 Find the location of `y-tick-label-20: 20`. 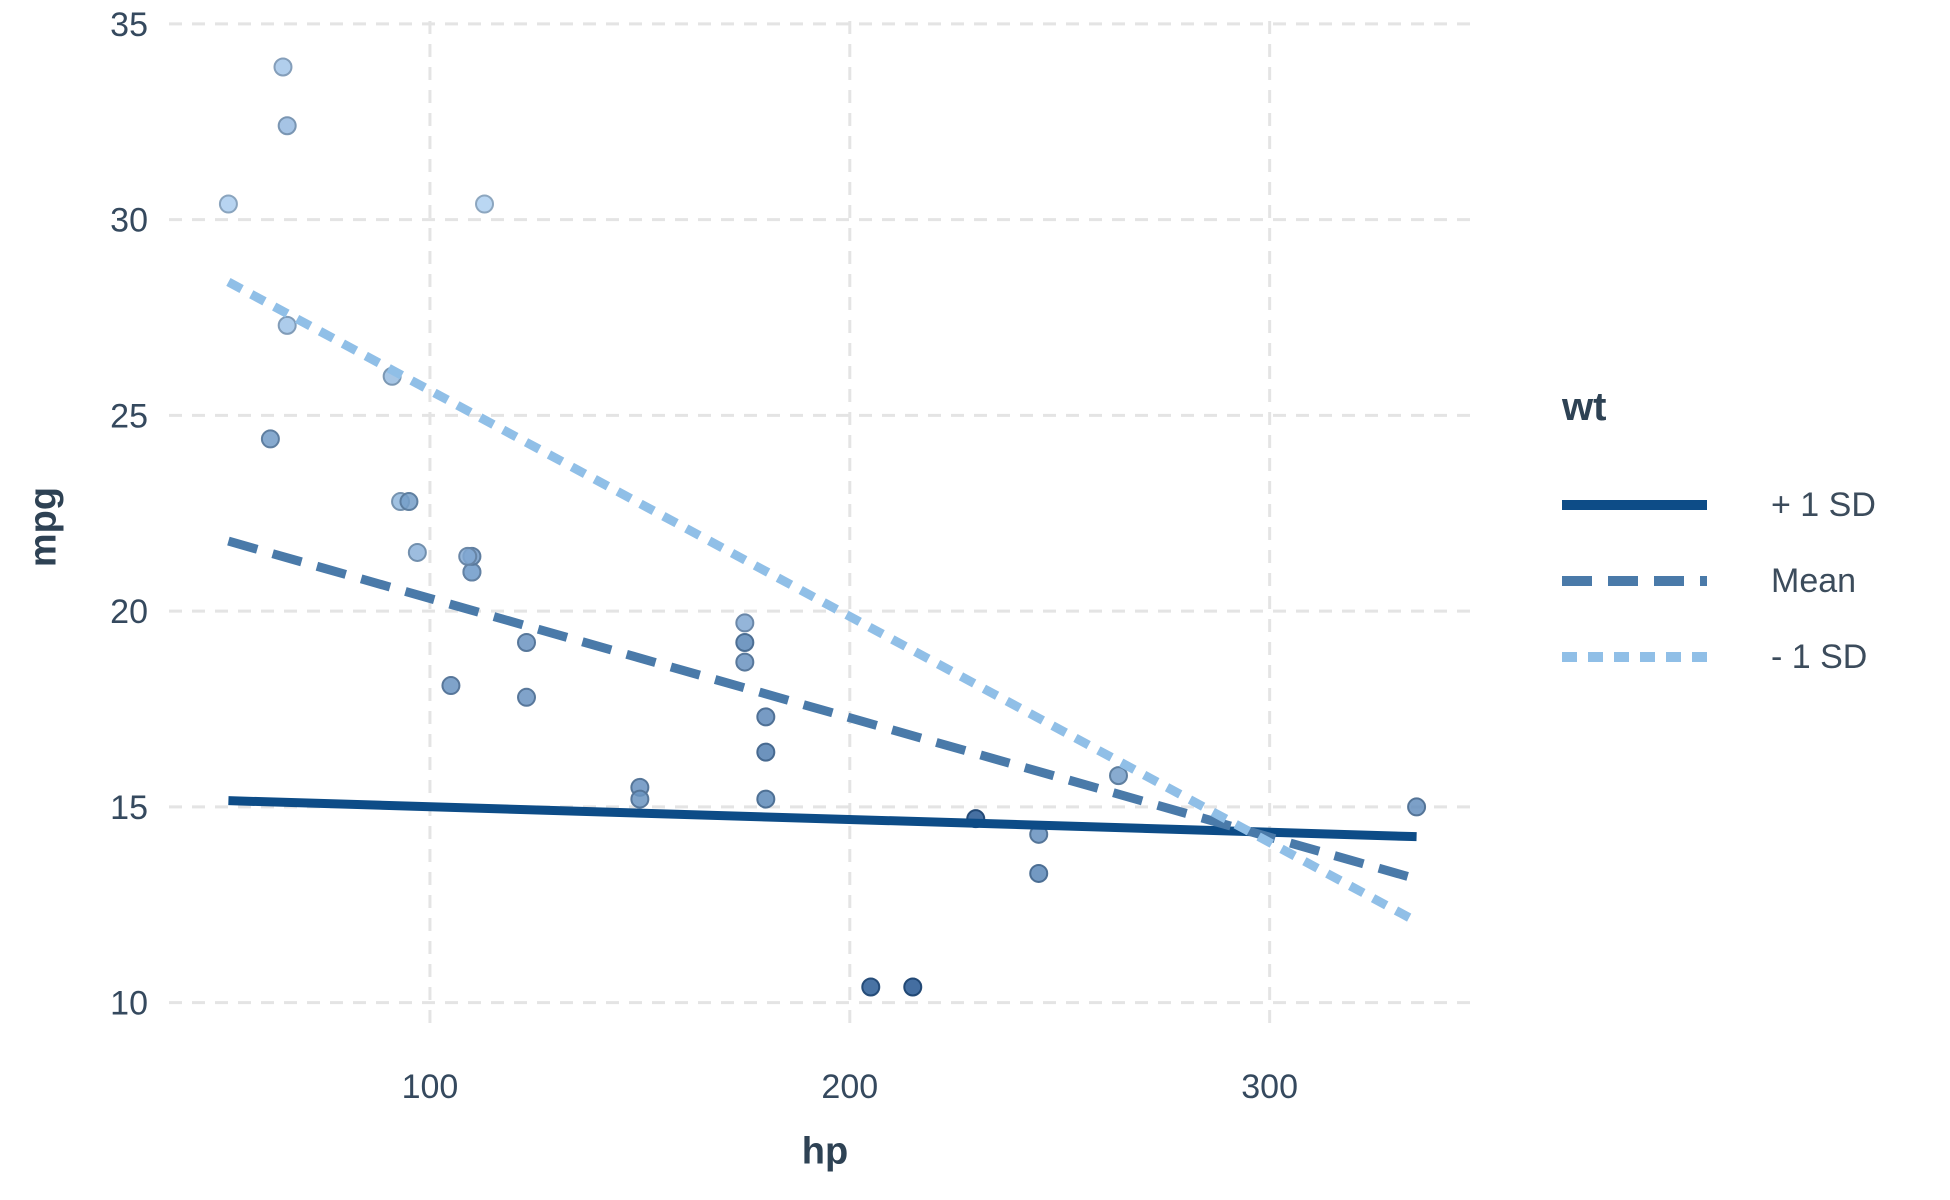

y-tick-label-20: 20 is located at coordinates (129, 612).